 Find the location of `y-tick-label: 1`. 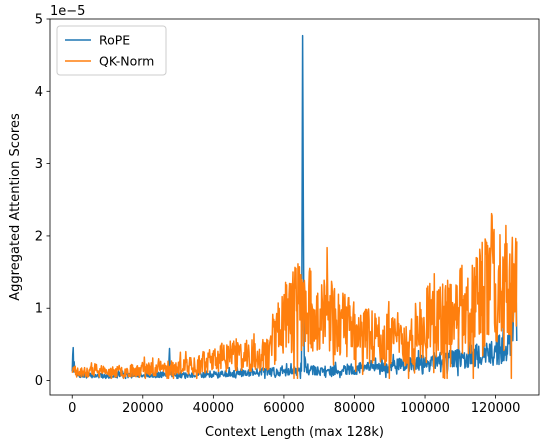

y-tick-label: 1 is located at coordinates (39, 309).